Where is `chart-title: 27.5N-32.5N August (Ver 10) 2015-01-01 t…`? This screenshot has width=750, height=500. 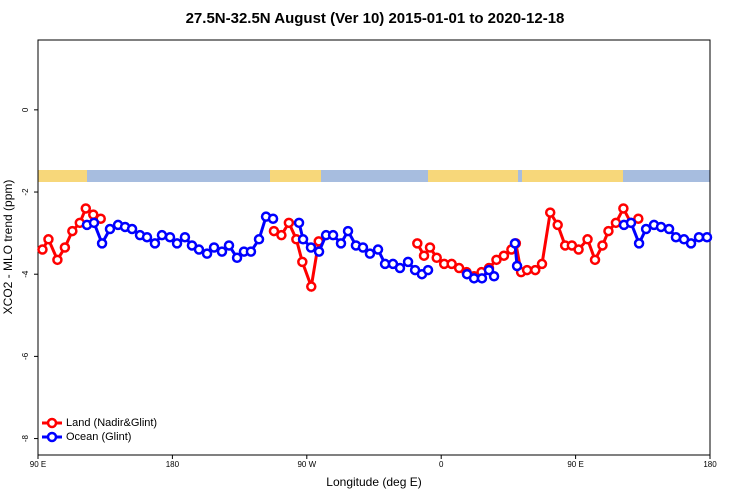
chart-title: 27.5N-32.5N August (Ver 10) 2015-01-01 t… is located at coordinates (375, 18).